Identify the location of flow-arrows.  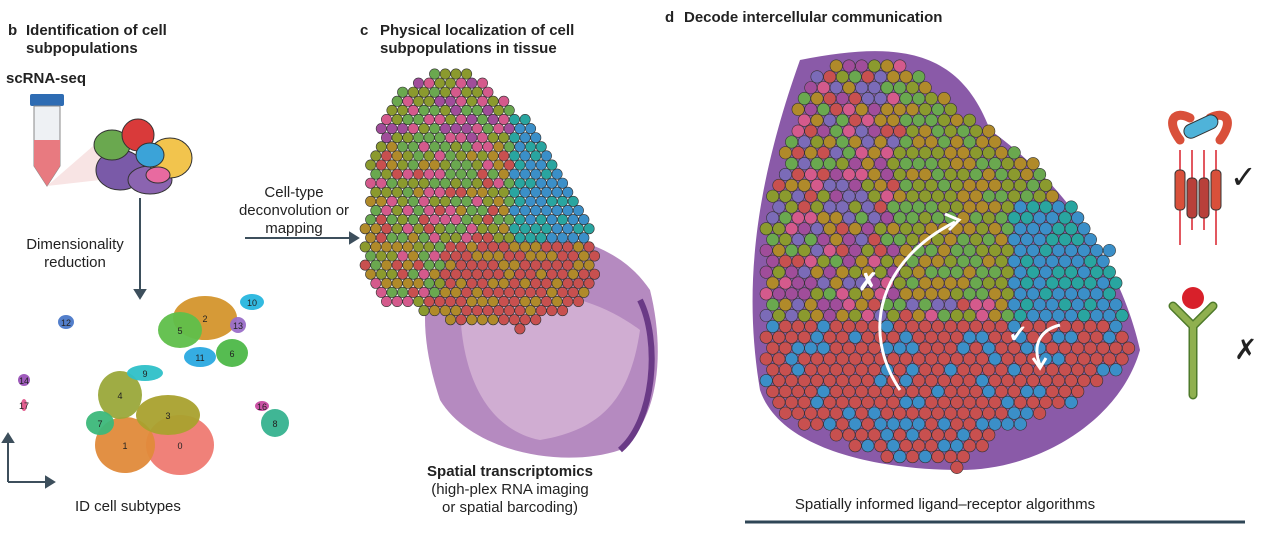
(180, 343).